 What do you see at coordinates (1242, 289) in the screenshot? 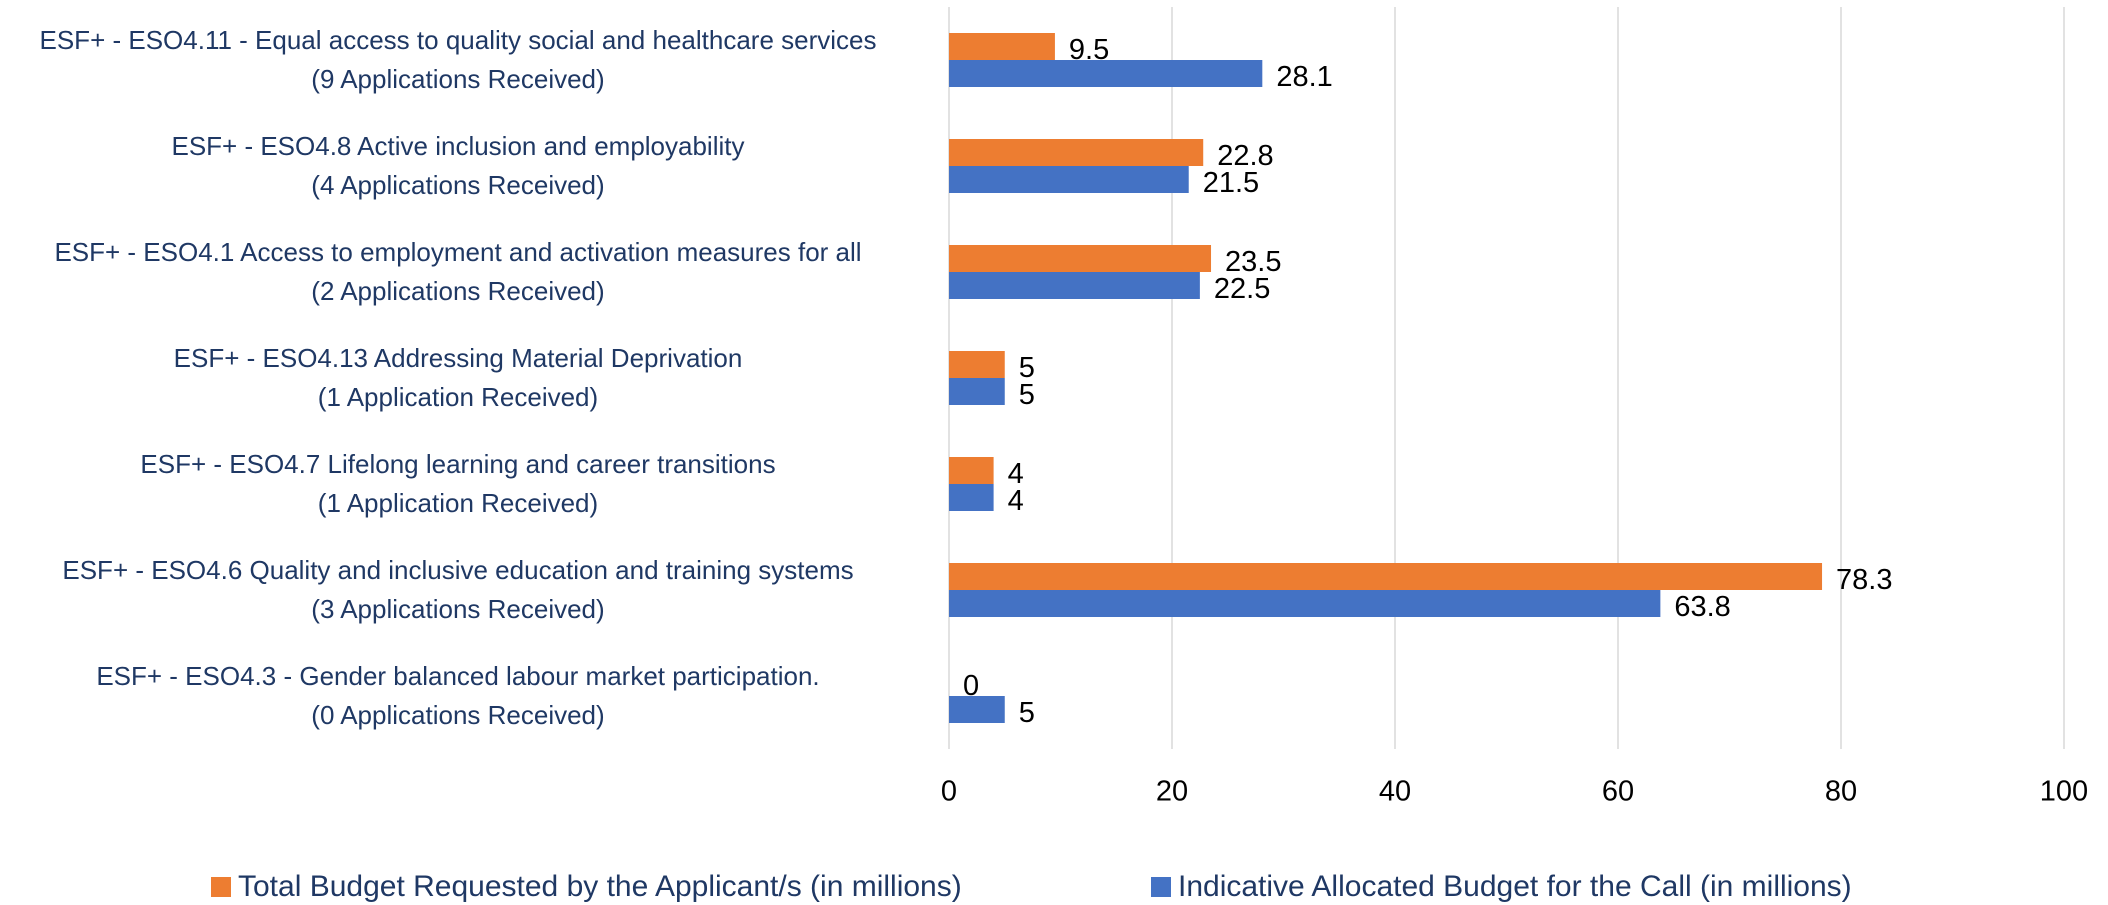
I see `data-label: 22.5` at bounding box center [1242, 289].